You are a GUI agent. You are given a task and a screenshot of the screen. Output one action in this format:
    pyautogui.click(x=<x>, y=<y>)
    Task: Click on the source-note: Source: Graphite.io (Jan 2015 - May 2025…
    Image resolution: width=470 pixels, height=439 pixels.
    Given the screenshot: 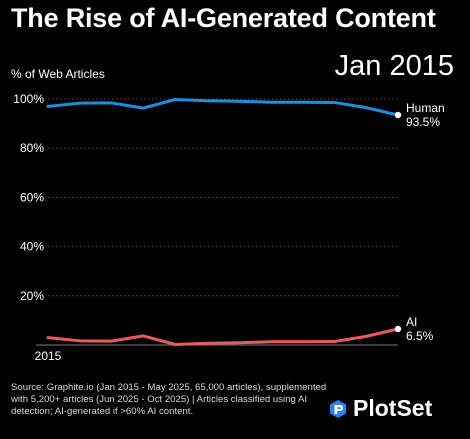 What is the action you would take?
    pyautogui.click(x=169, y=399)
    